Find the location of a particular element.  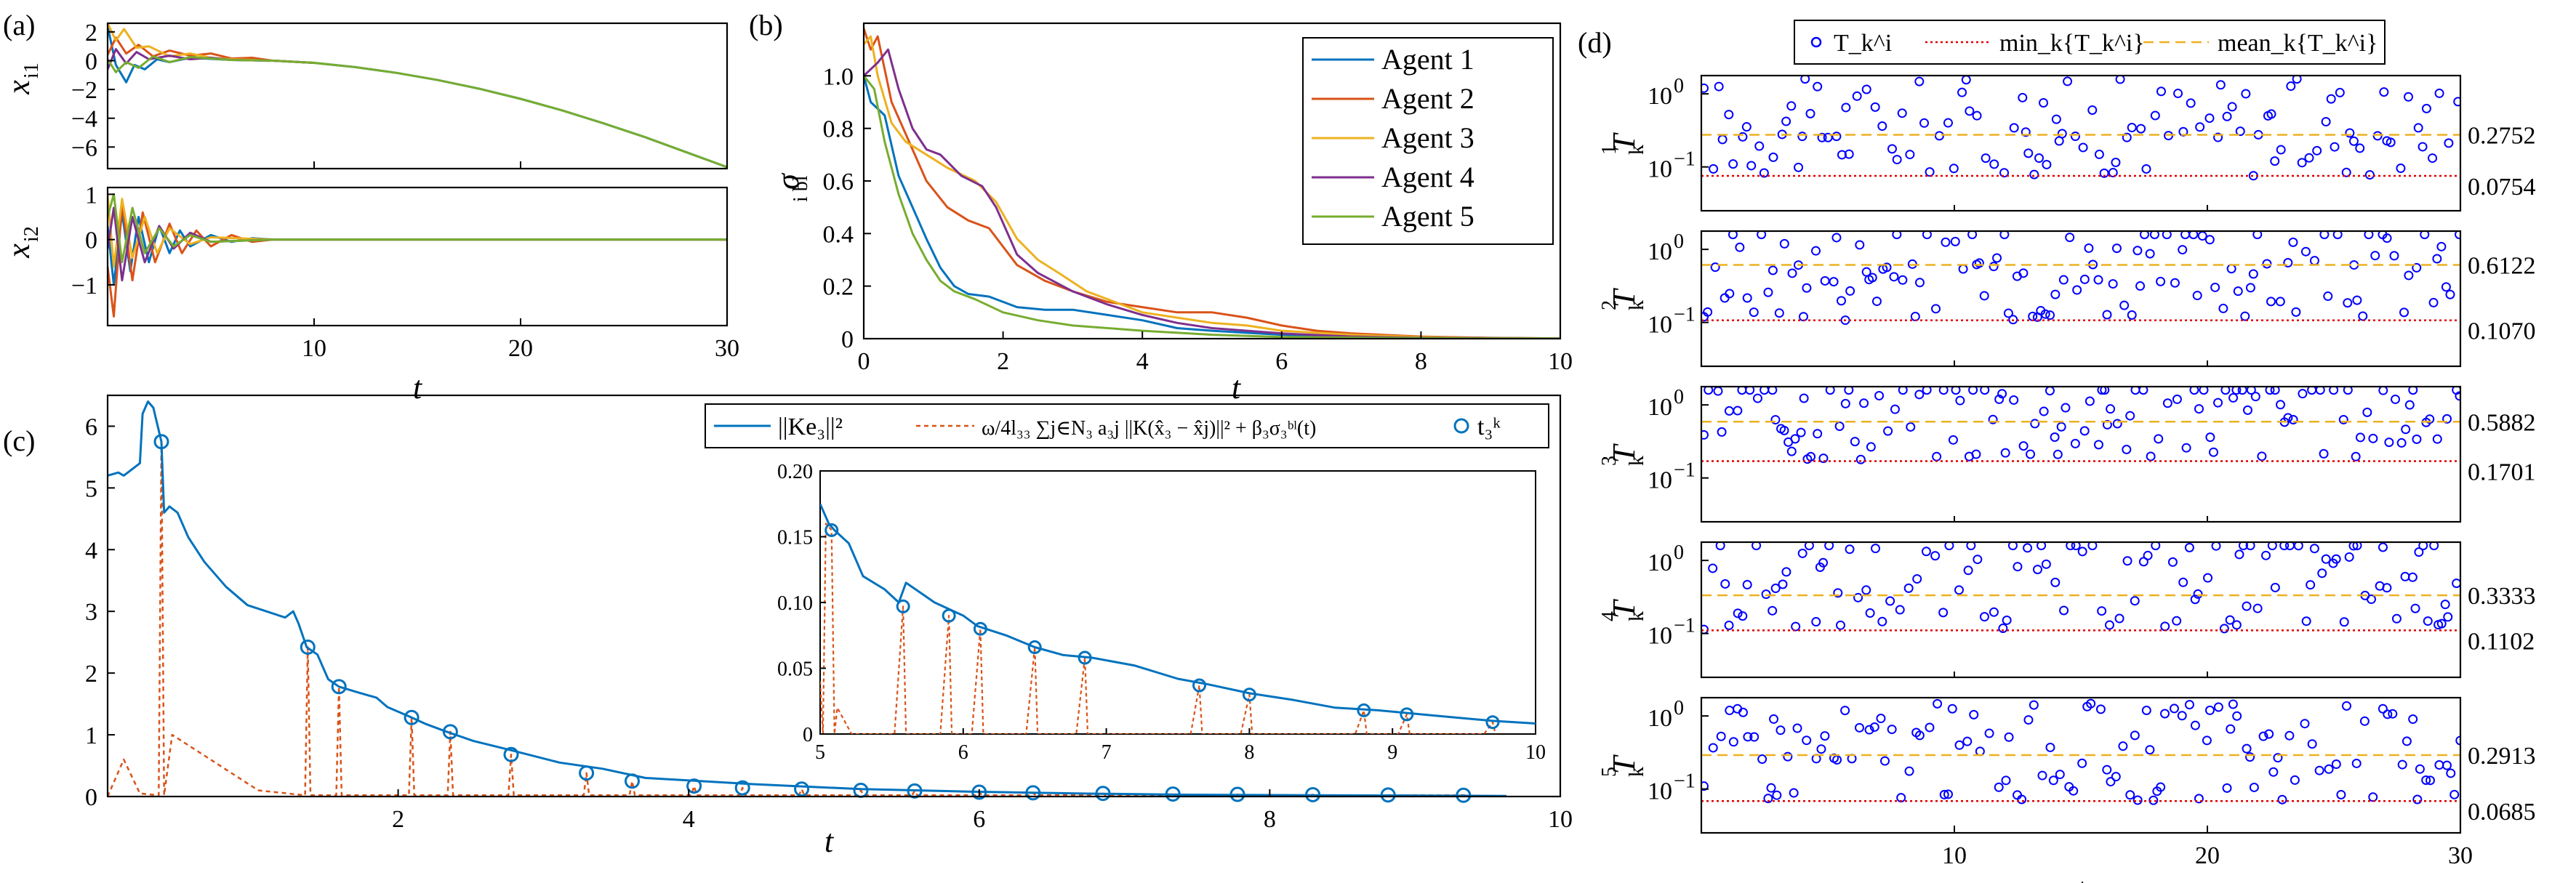

a-bottom-frame is located at coordinates (417, 256).